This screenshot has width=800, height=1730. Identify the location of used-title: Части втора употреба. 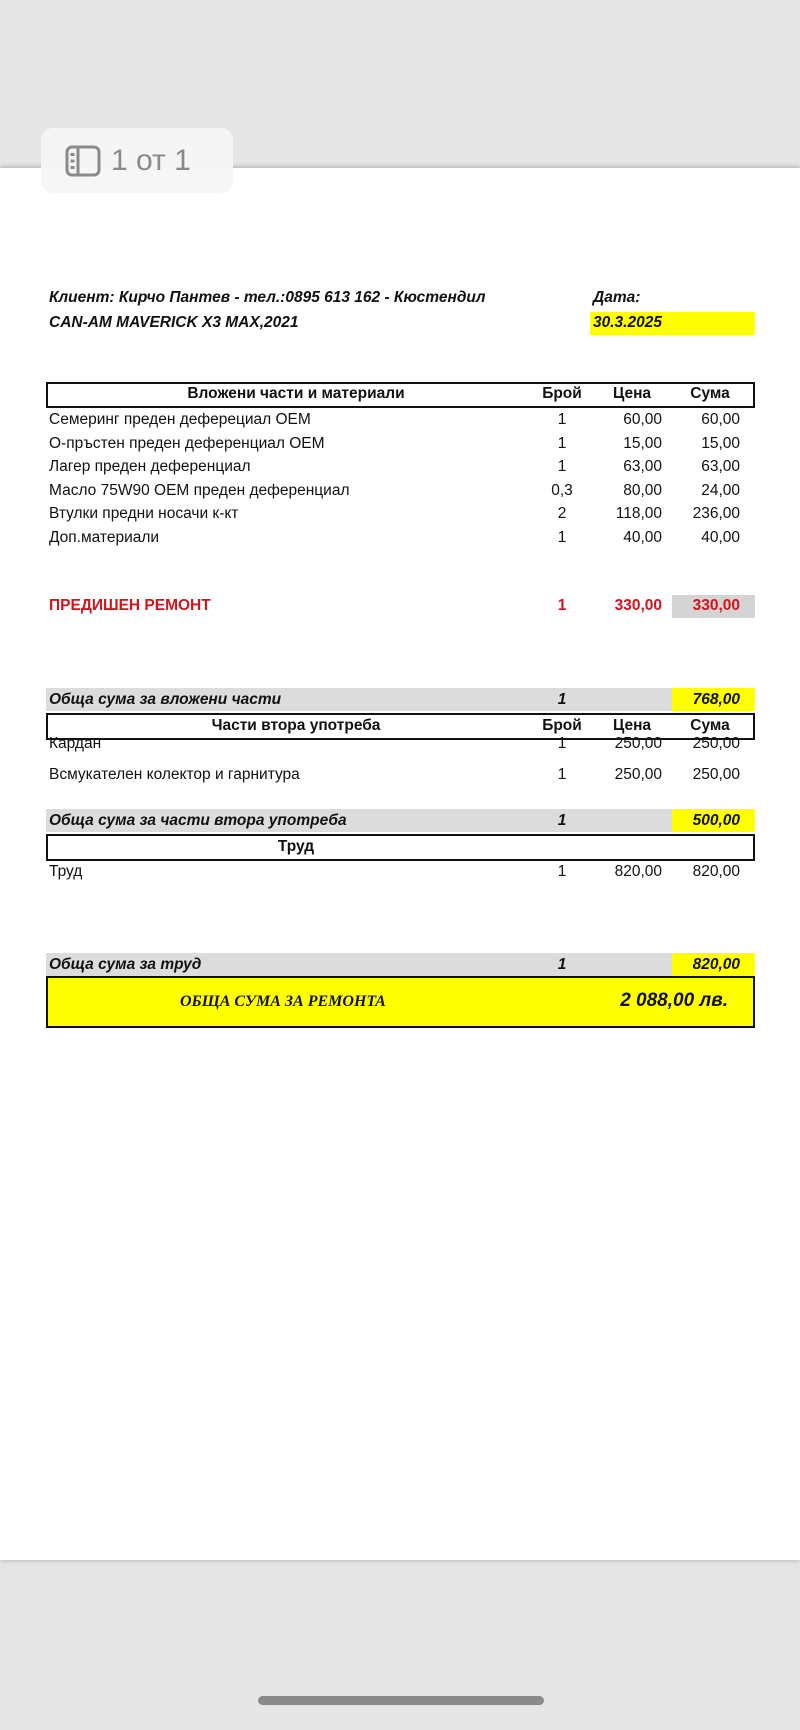
(296, 725).